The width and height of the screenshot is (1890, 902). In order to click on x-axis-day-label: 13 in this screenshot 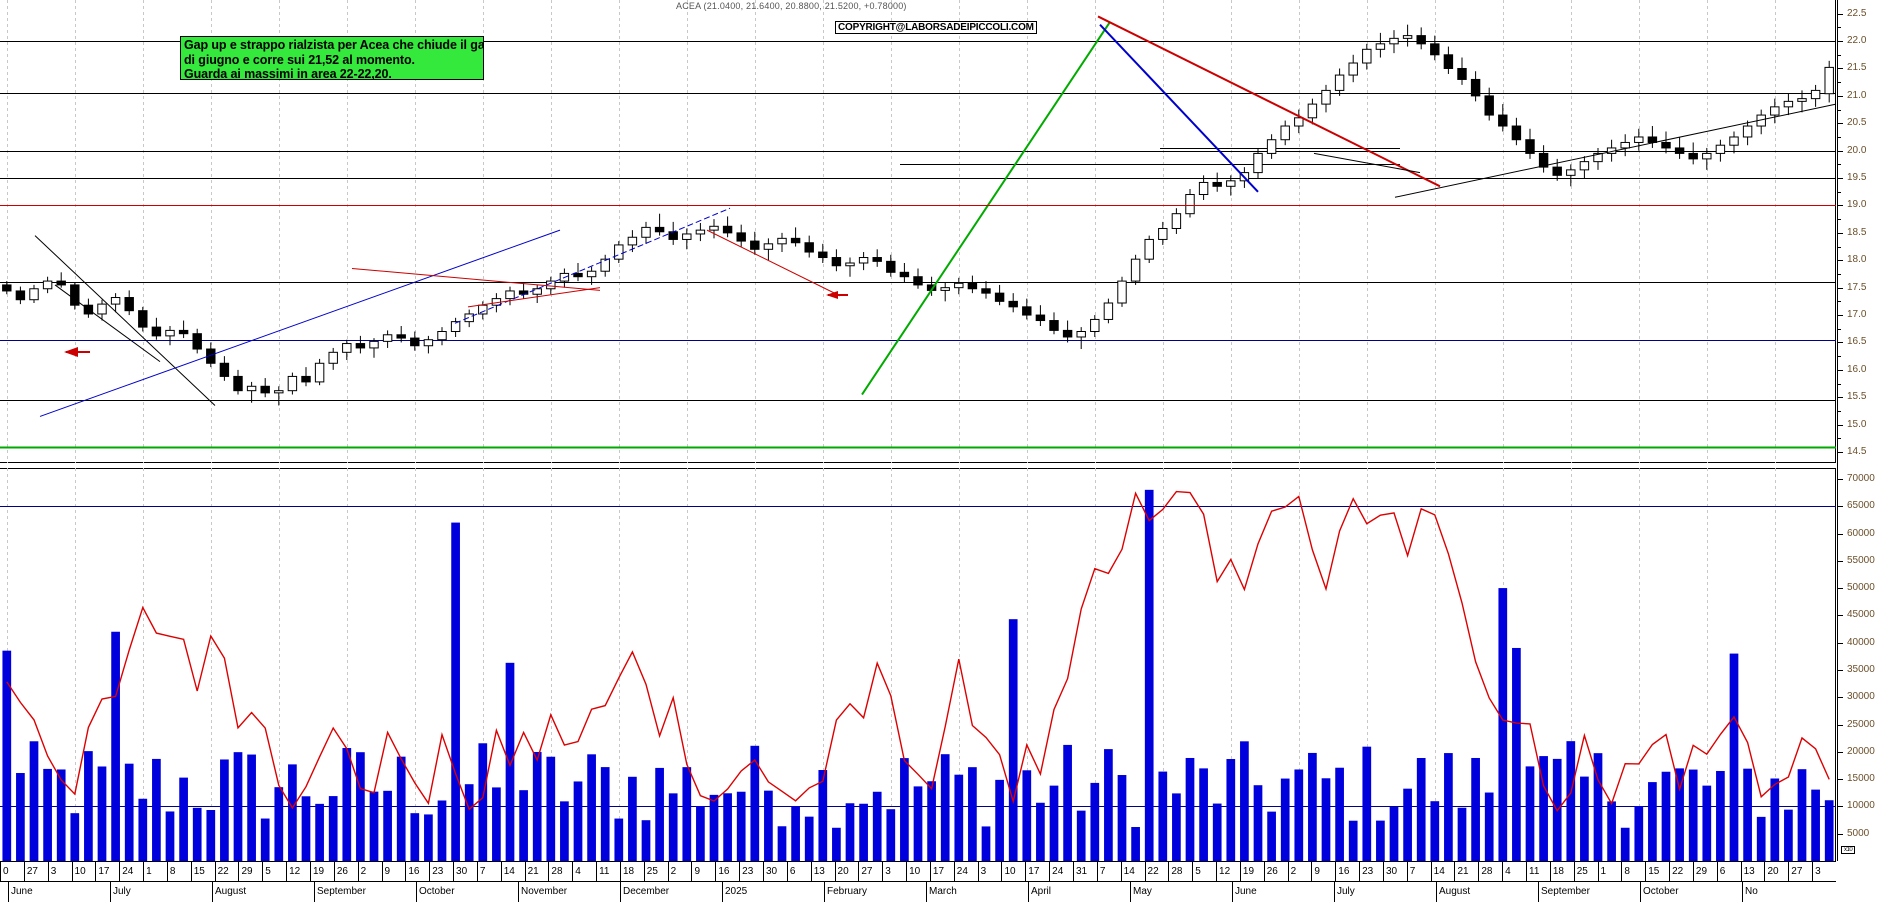, I will do `click(822, 872)`.